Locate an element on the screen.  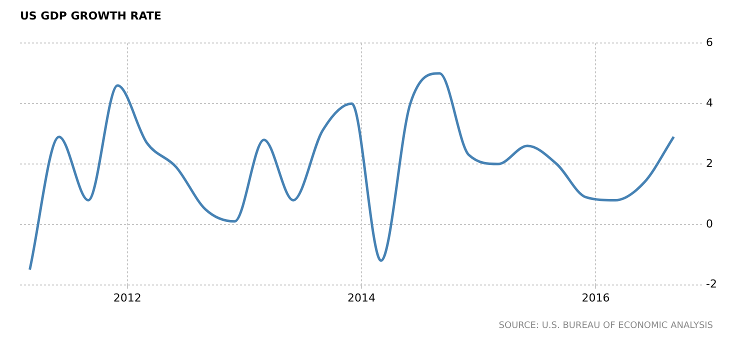
y-tick-label: -2 is located at coordinates (711, 284).